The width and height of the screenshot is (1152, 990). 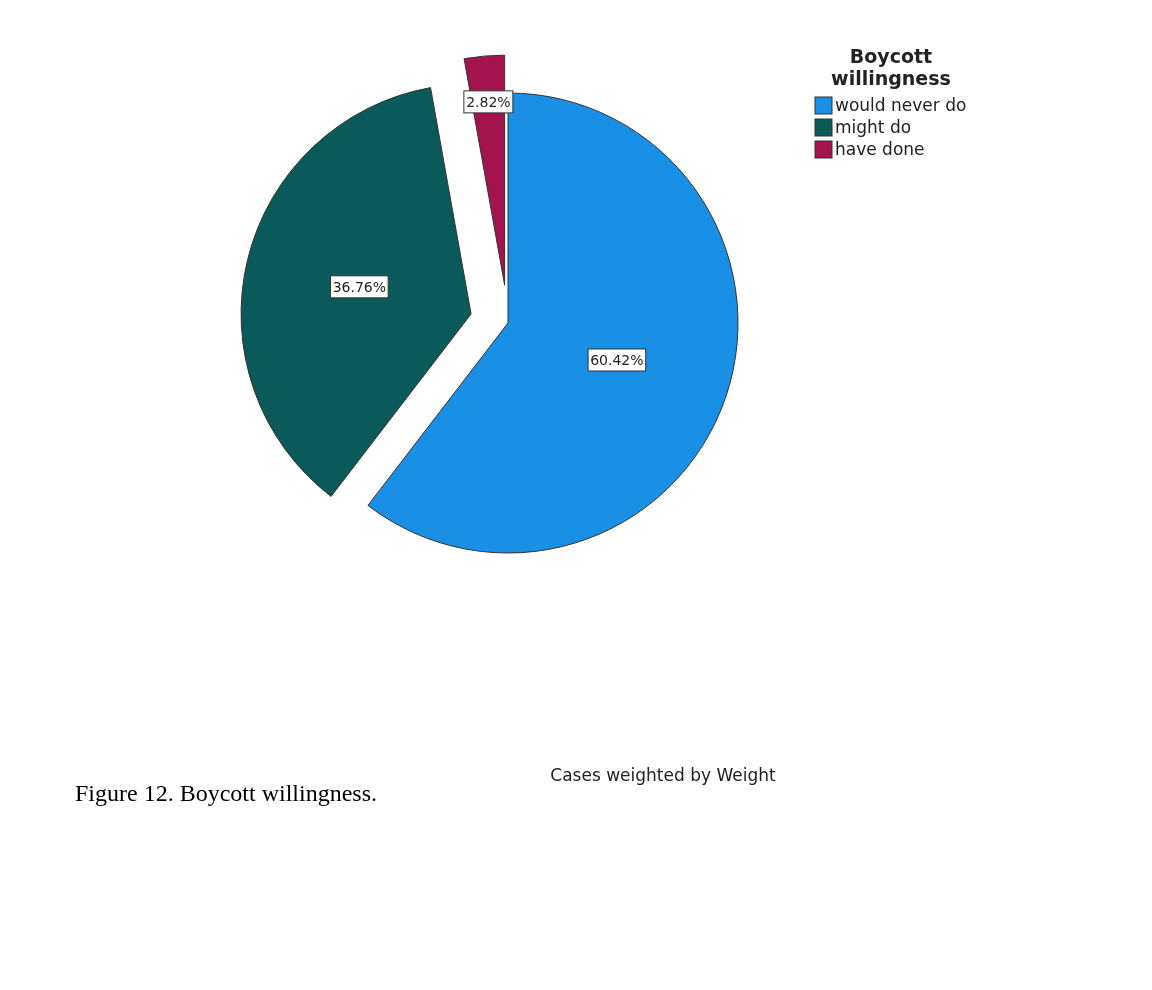 What do you see at coordinates (901, 105) in the screenshot?
I see `legend-label: would never do` at bounding box center [901, 105].